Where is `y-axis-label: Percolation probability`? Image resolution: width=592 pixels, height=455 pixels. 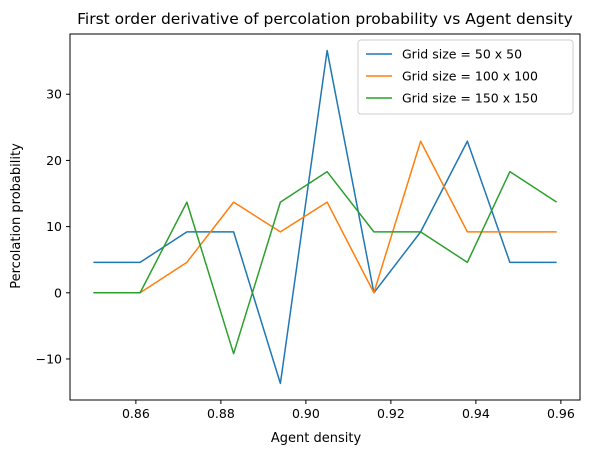 y-axis-label: Percolation probability is located at coordinates (16, 216).